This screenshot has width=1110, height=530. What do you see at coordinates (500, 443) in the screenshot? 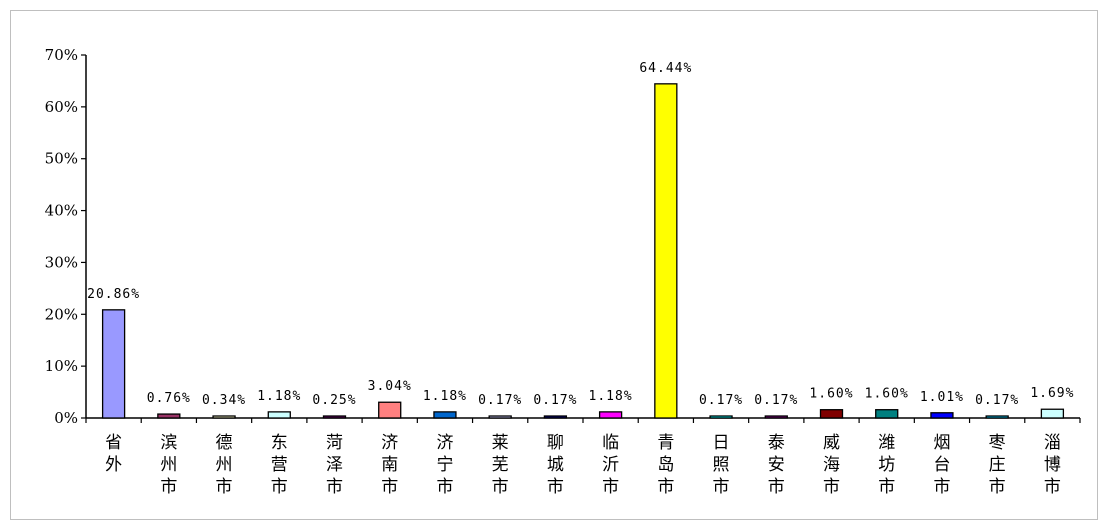
I see `svg-text: 莱` at bounding box center [500, 443].